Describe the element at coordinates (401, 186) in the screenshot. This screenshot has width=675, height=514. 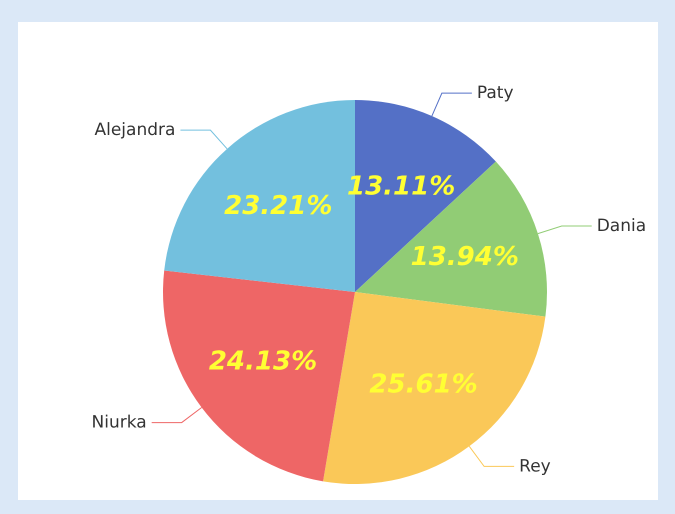
I see `data-label: 13.11%` at that location.